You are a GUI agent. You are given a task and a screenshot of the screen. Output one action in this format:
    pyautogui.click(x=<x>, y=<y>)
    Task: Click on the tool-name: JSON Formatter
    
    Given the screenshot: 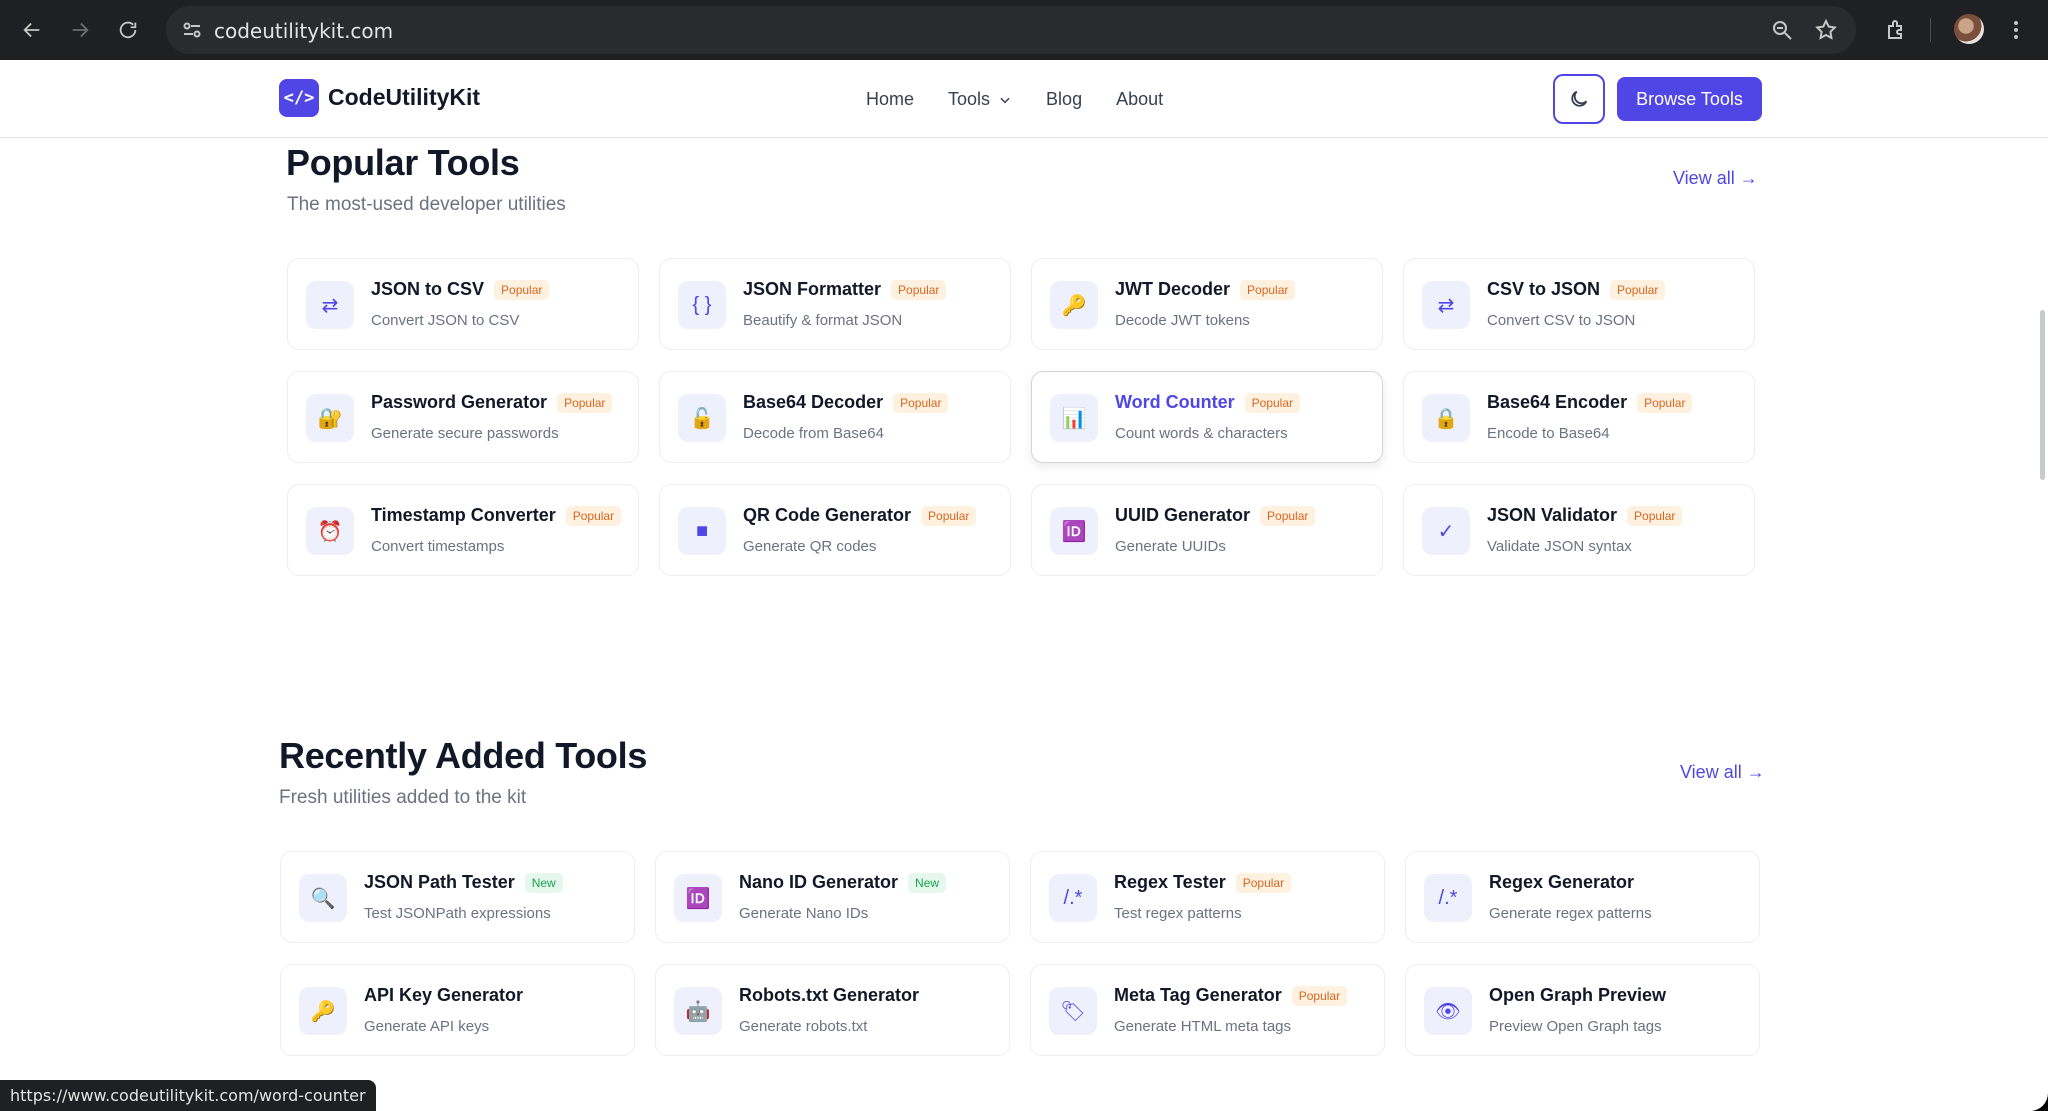 What is the action you would take?
    pyautogui.click(x=812, y=289)
    